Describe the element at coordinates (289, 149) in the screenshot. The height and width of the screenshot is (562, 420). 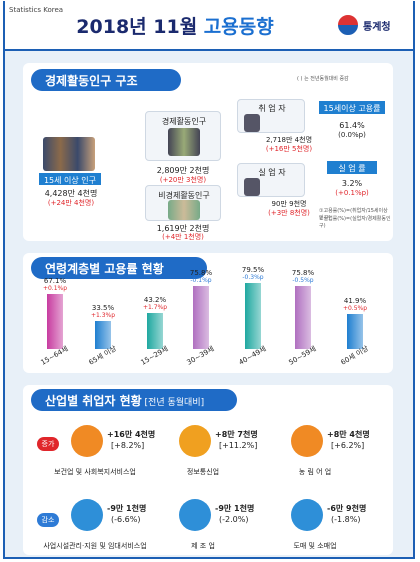
I see `employed-delta: (+16만 5천명)` at that location.